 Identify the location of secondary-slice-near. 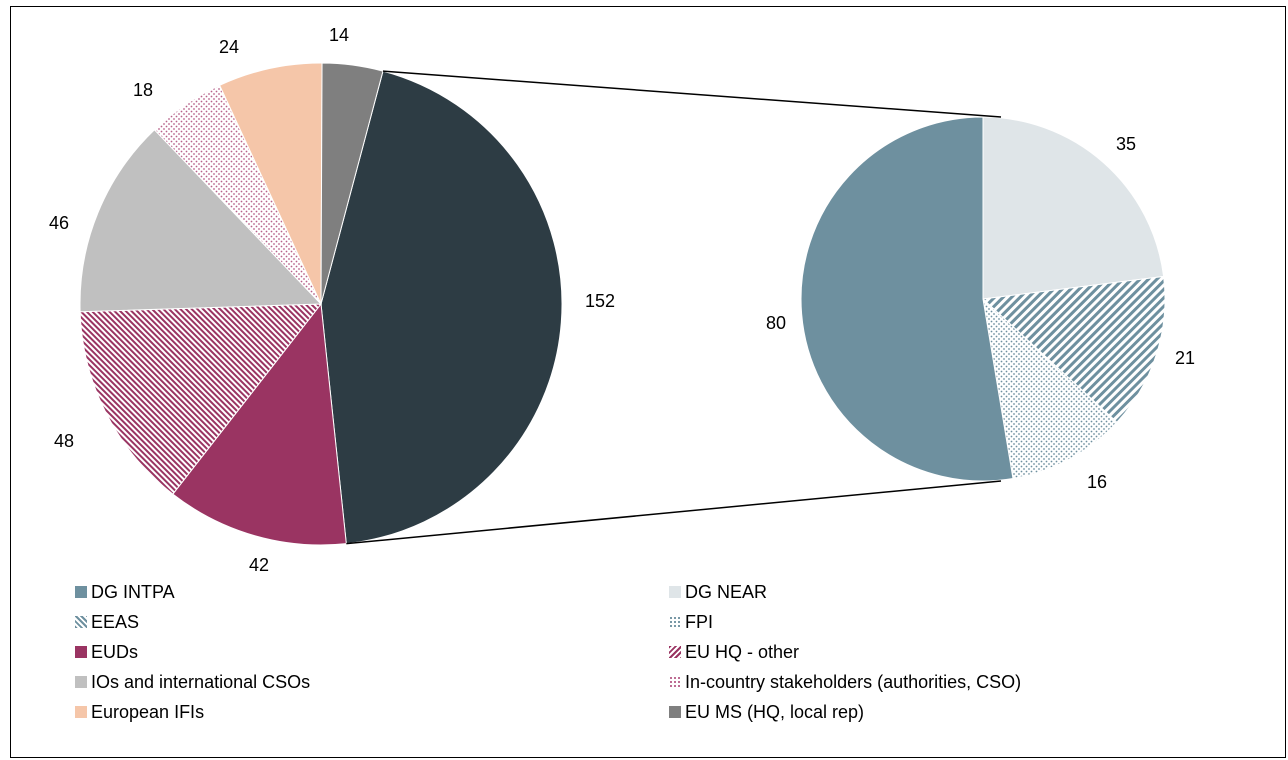
(1073, 208).